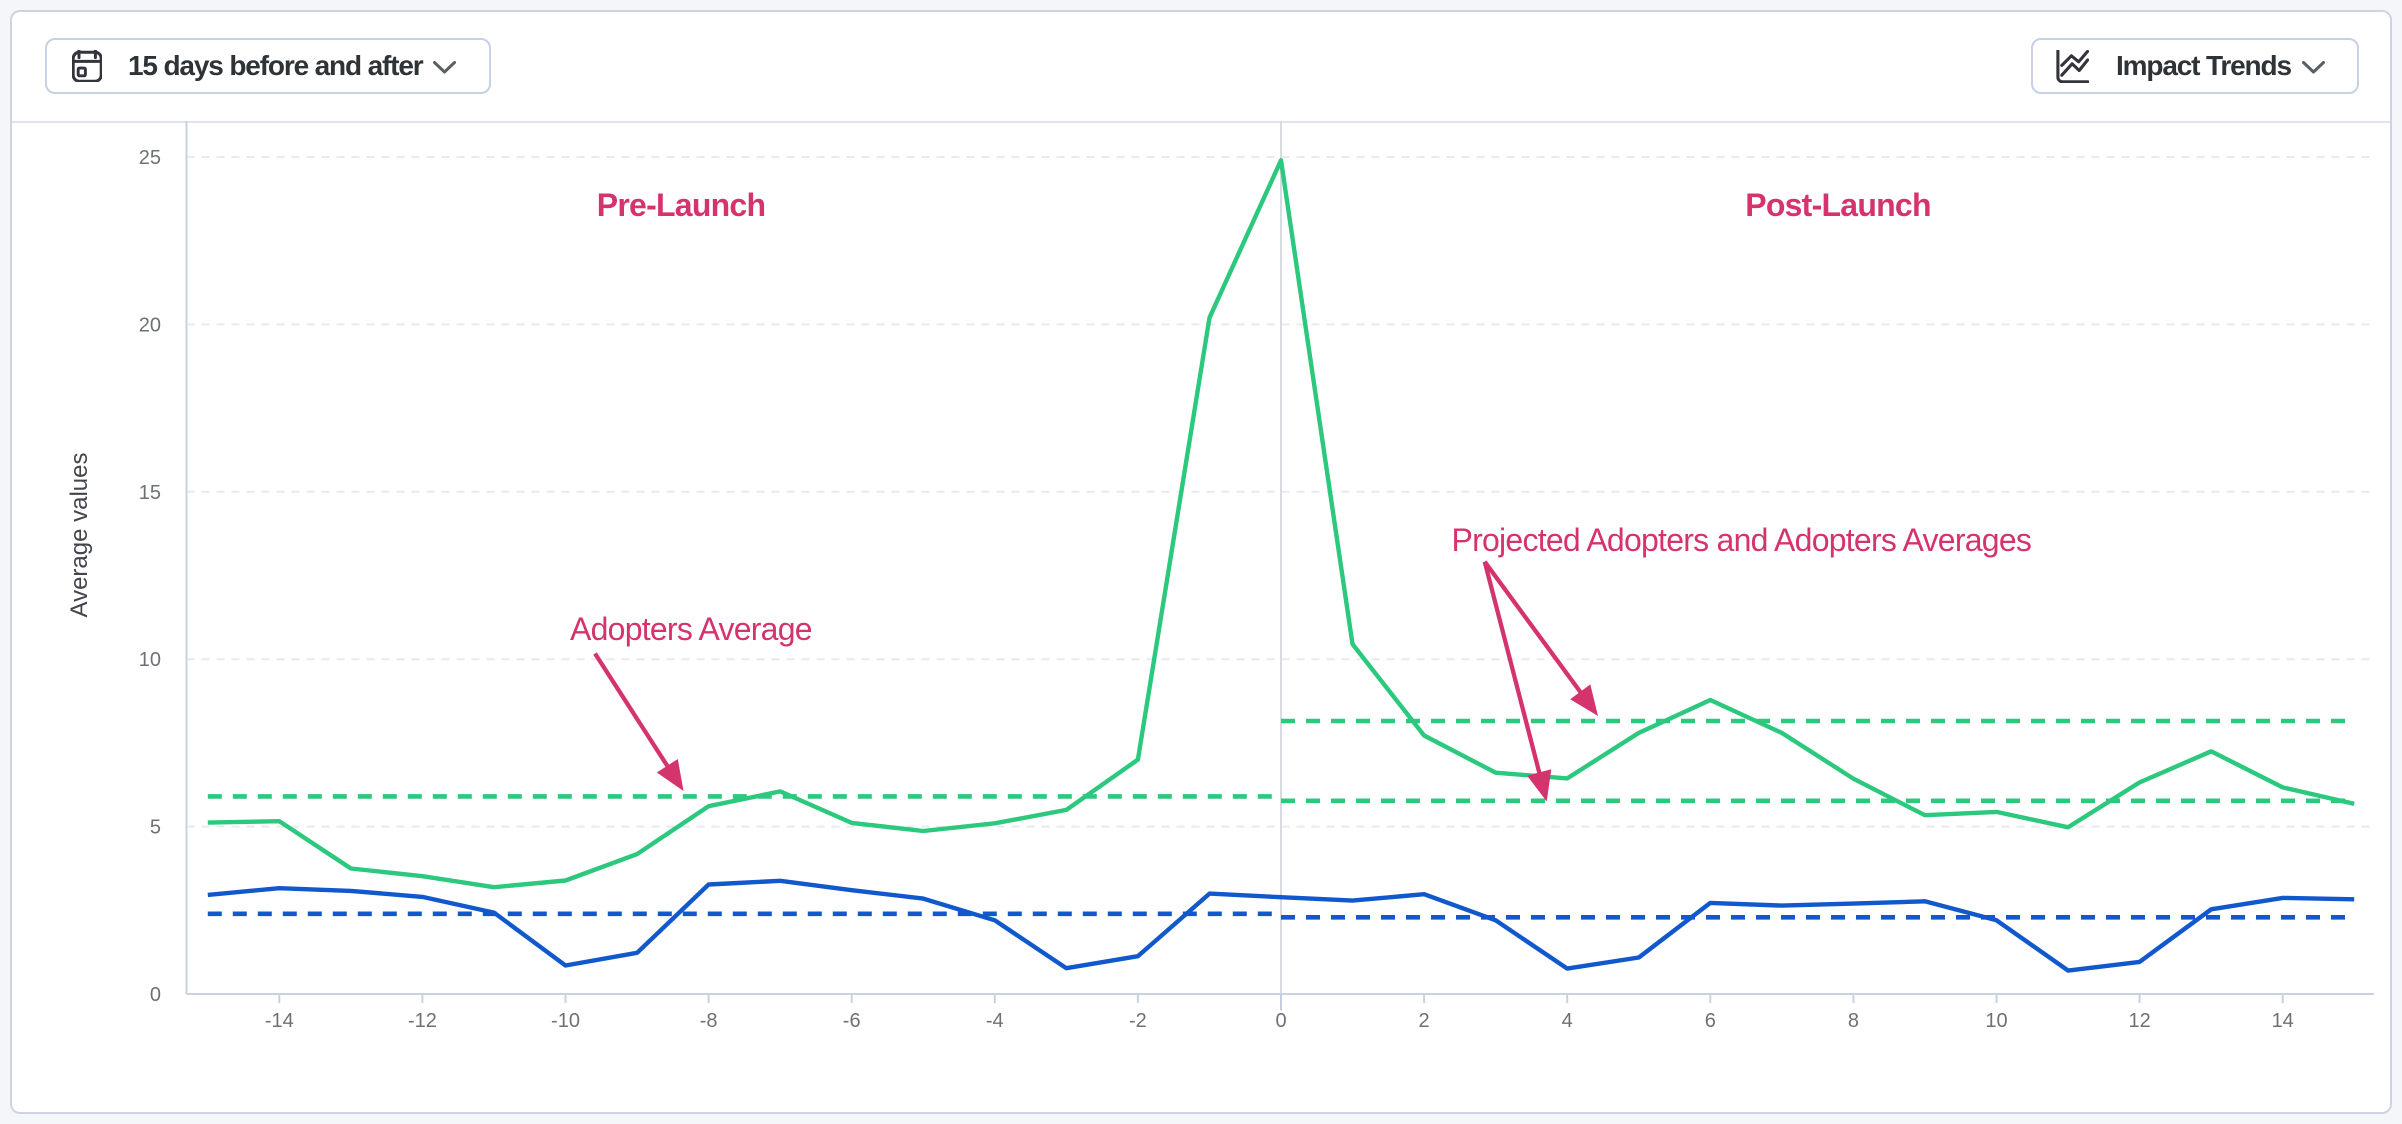  Describe the element at coordinates (150, 325) in the screenshot. I see `svg-text: 20` at that location.